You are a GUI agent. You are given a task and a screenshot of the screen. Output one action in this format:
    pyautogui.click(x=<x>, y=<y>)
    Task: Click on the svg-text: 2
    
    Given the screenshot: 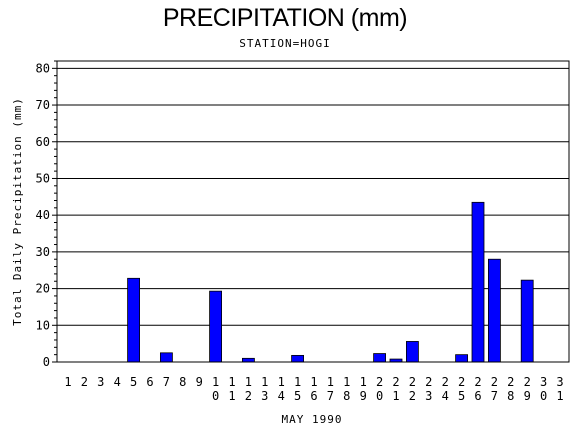 What is the action you would take?
    pyautogui.click(x=84, y=382)
    